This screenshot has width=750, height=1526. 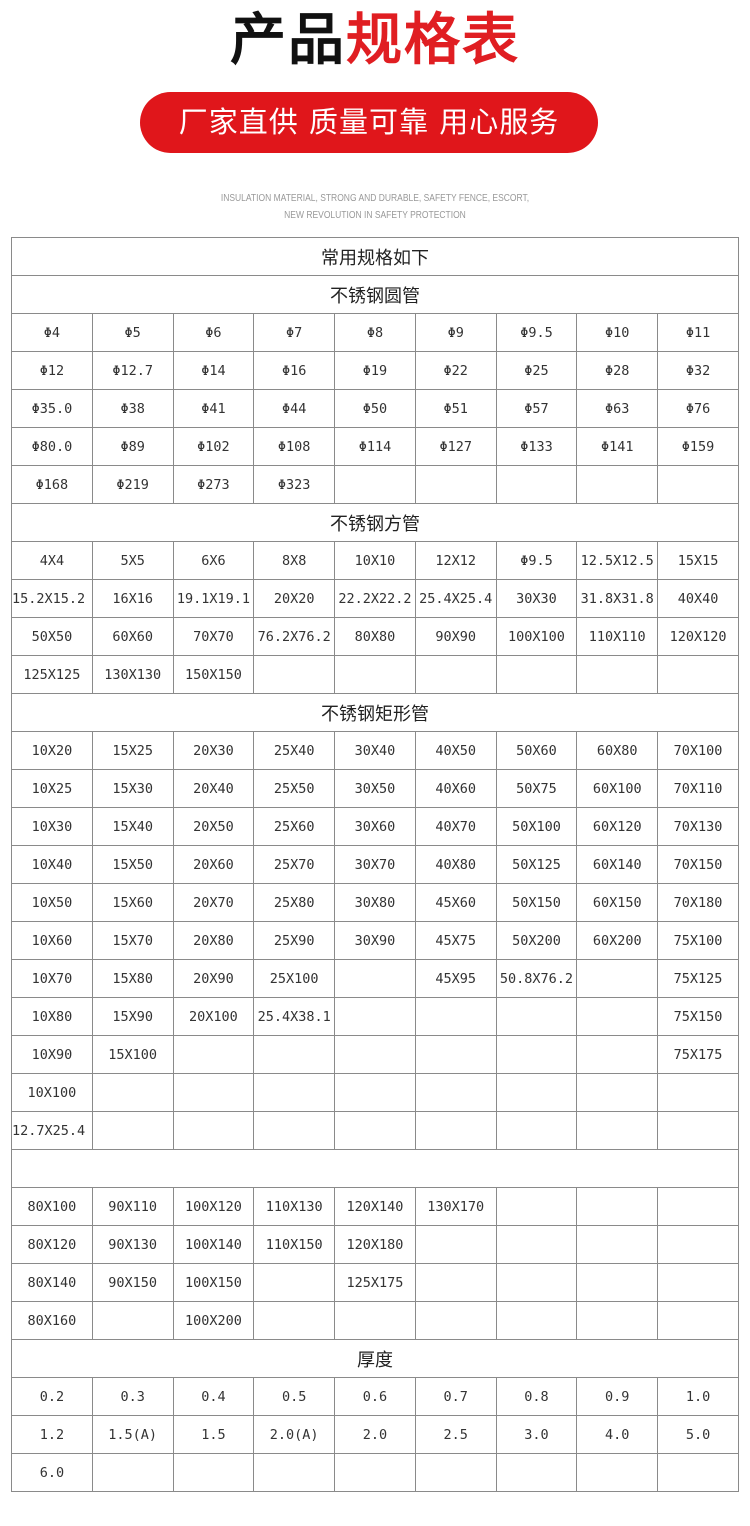 What do you see at coordinates (375, 332) in the screenshot?
I see `table-row: Φ4 Φ5 Φ6 Φ7 Φ8 Φ9 Φ9.5 Φ10 Φ11` at bounding box center [375, 332].